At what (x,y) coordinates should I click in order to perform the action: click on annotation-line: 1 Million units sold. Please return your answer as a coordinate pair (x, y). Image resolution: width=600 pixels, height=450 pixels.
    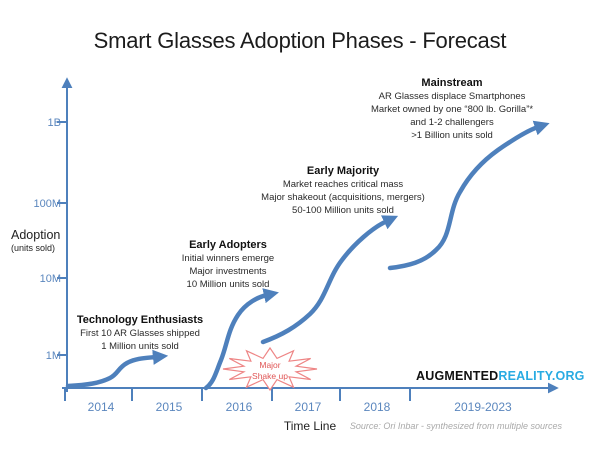
    Looking at the image, I should click on (140, 346).